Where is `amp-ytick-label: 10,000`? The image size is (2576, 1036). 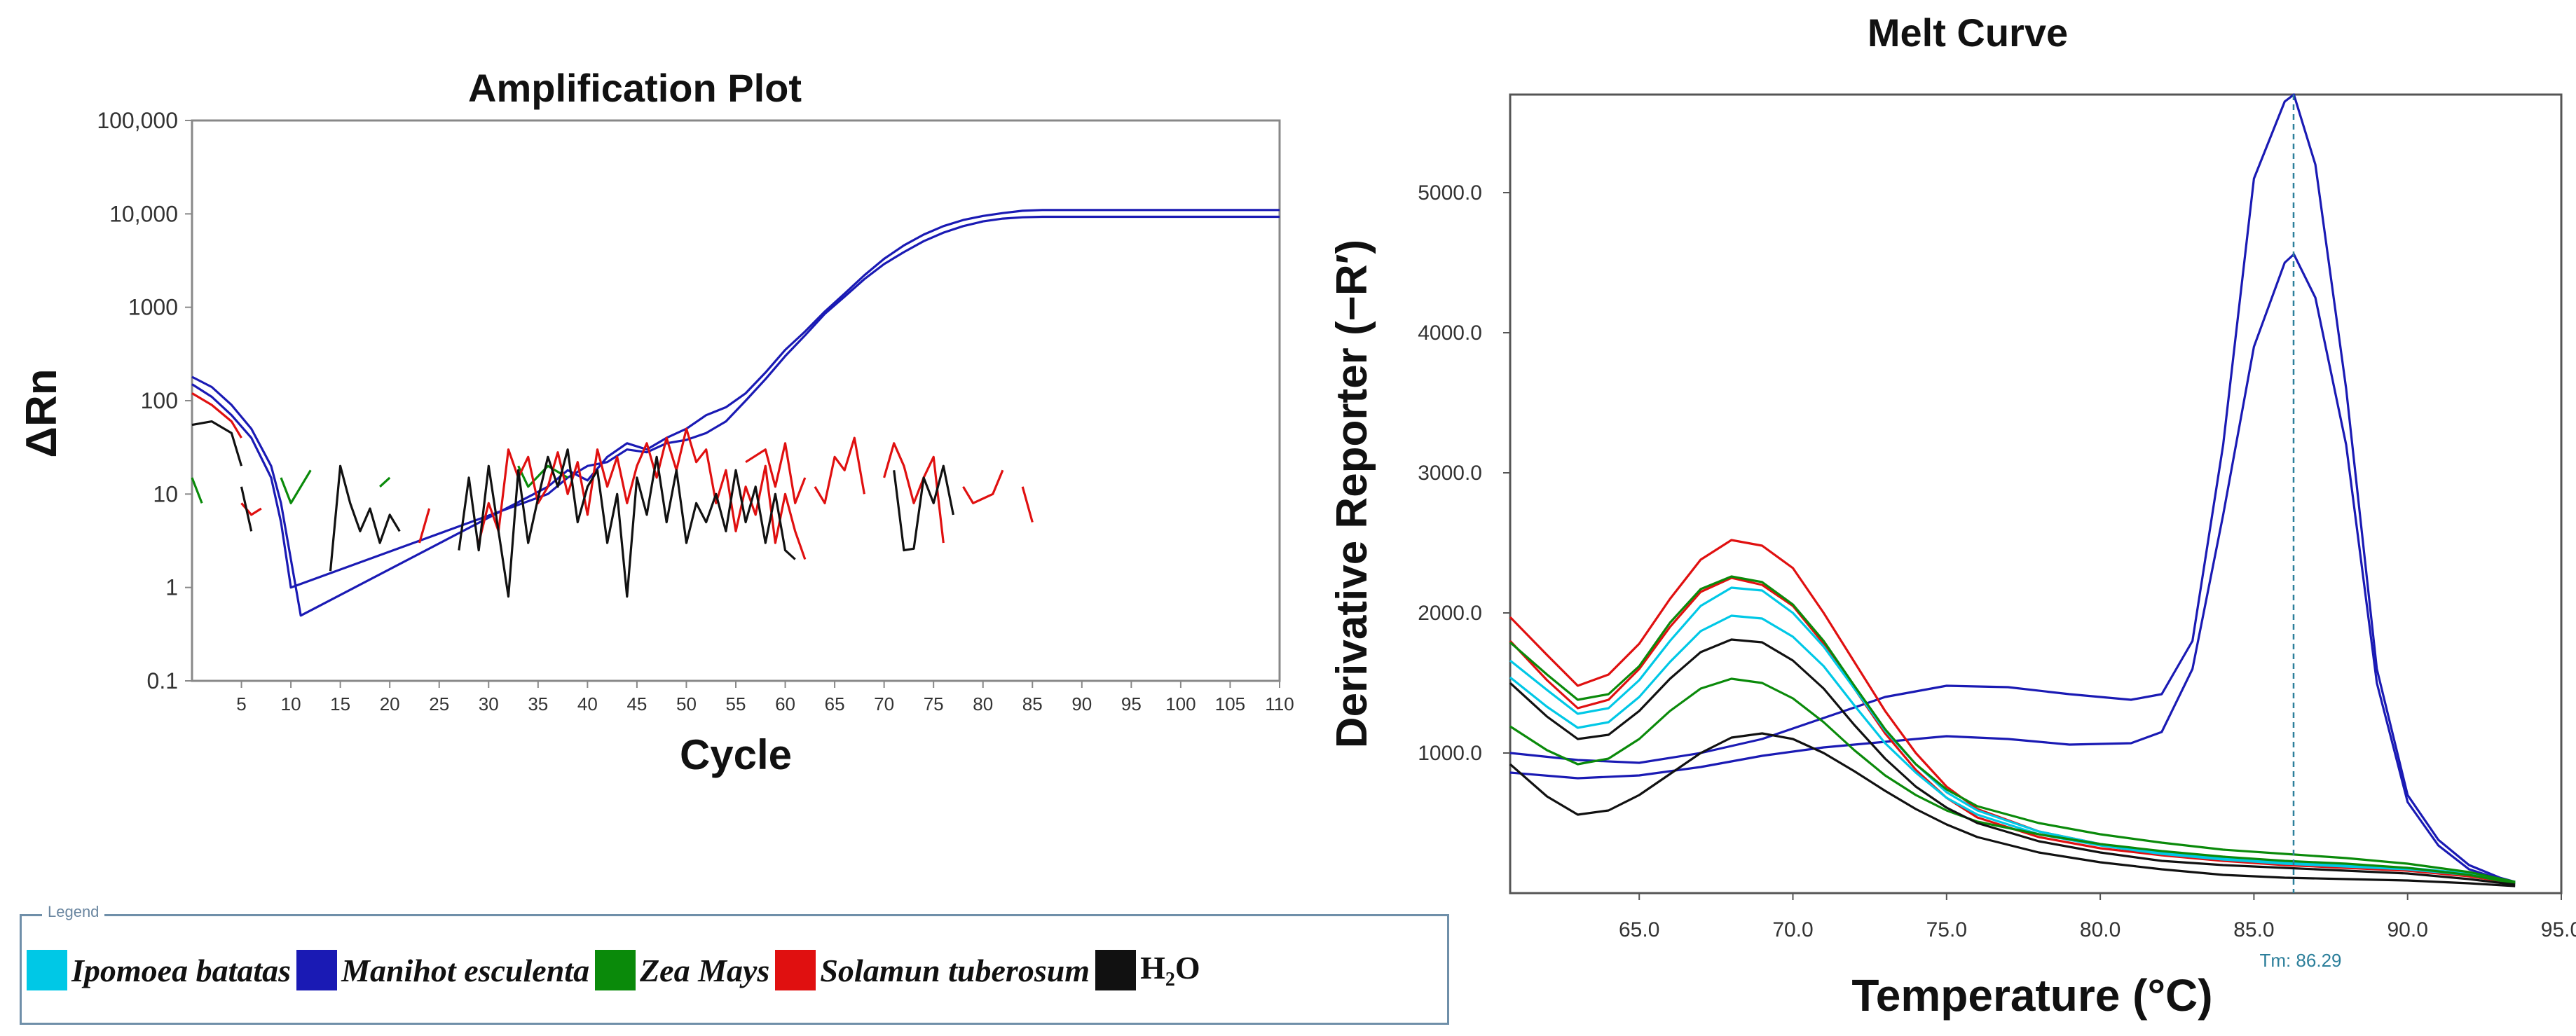 amp-ytick-label: 10,000 is located at coordinates (144, 214).